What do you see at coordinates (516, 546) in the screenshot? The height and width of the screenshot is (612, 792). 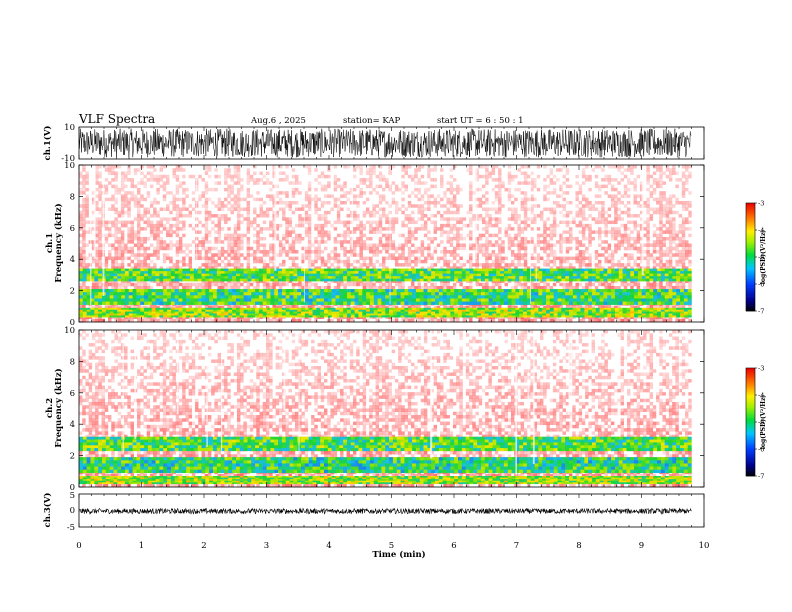 I see `time-tick-label: 7` at bounding box center [516, 546].